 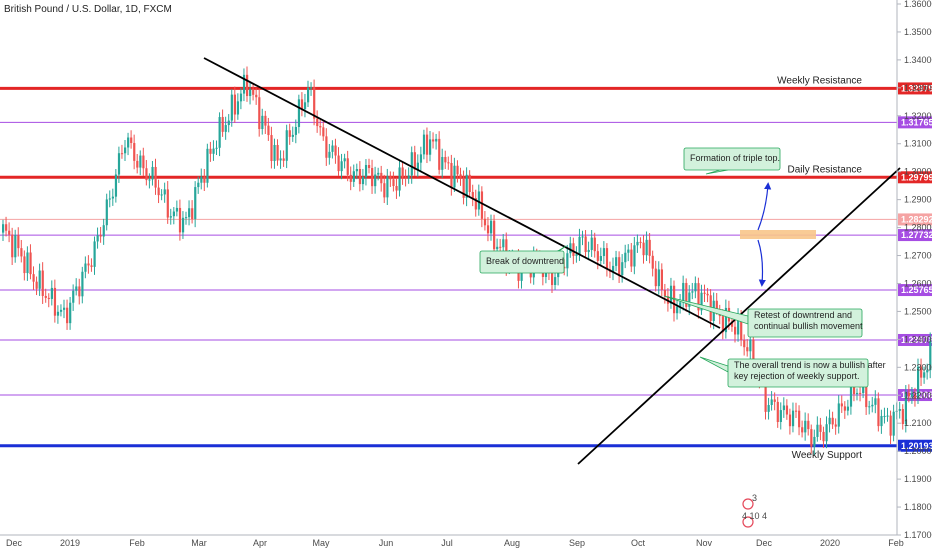 I want to click on event-marker-2: 4 10 4, so click(x=754, y=519).